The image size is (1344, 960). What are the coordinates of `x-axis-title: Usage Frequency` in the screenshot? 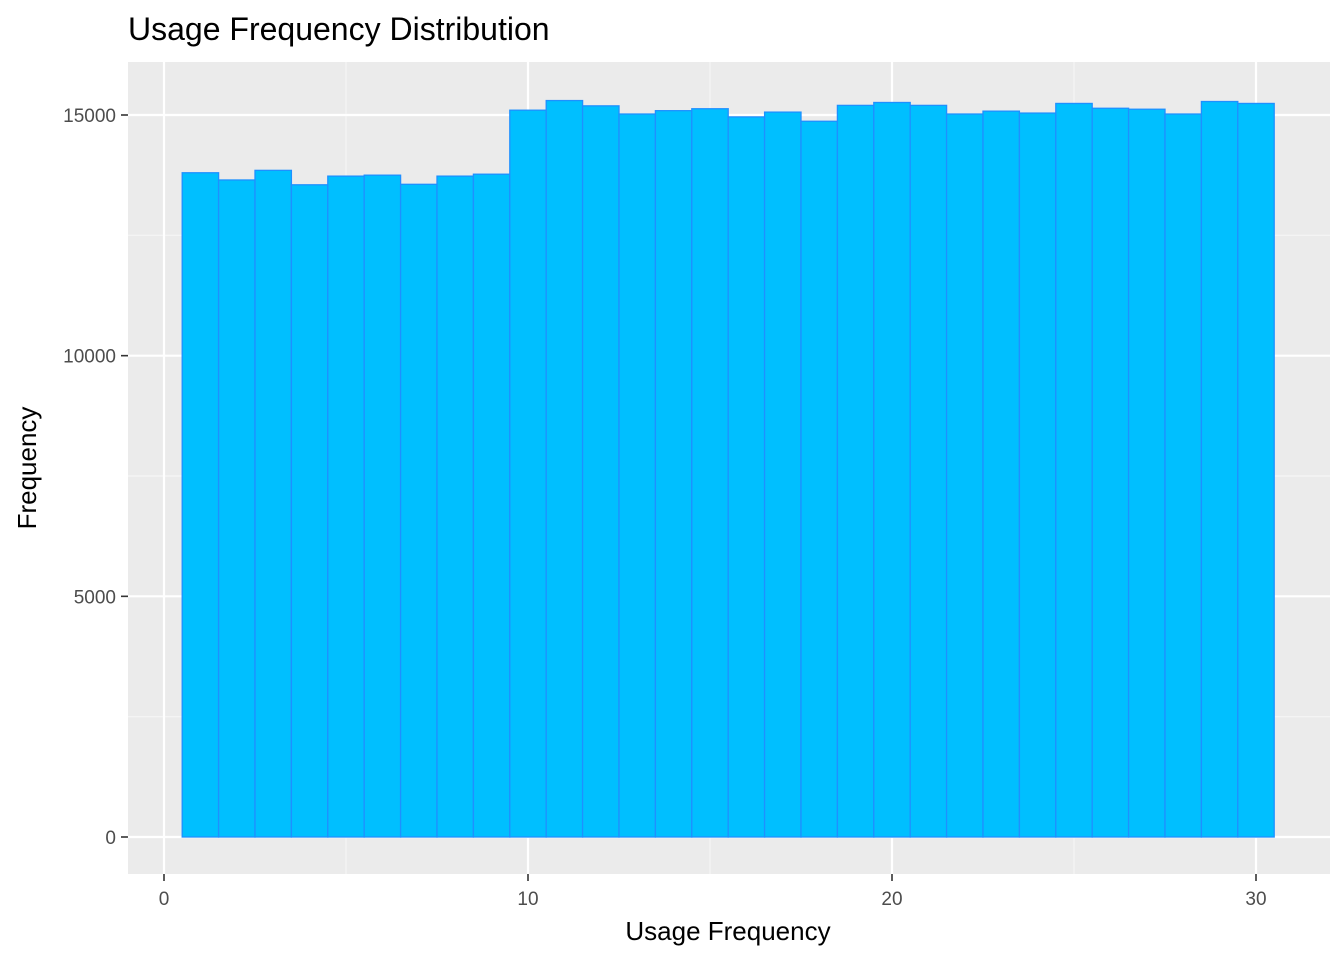 It's located at (727, 931).